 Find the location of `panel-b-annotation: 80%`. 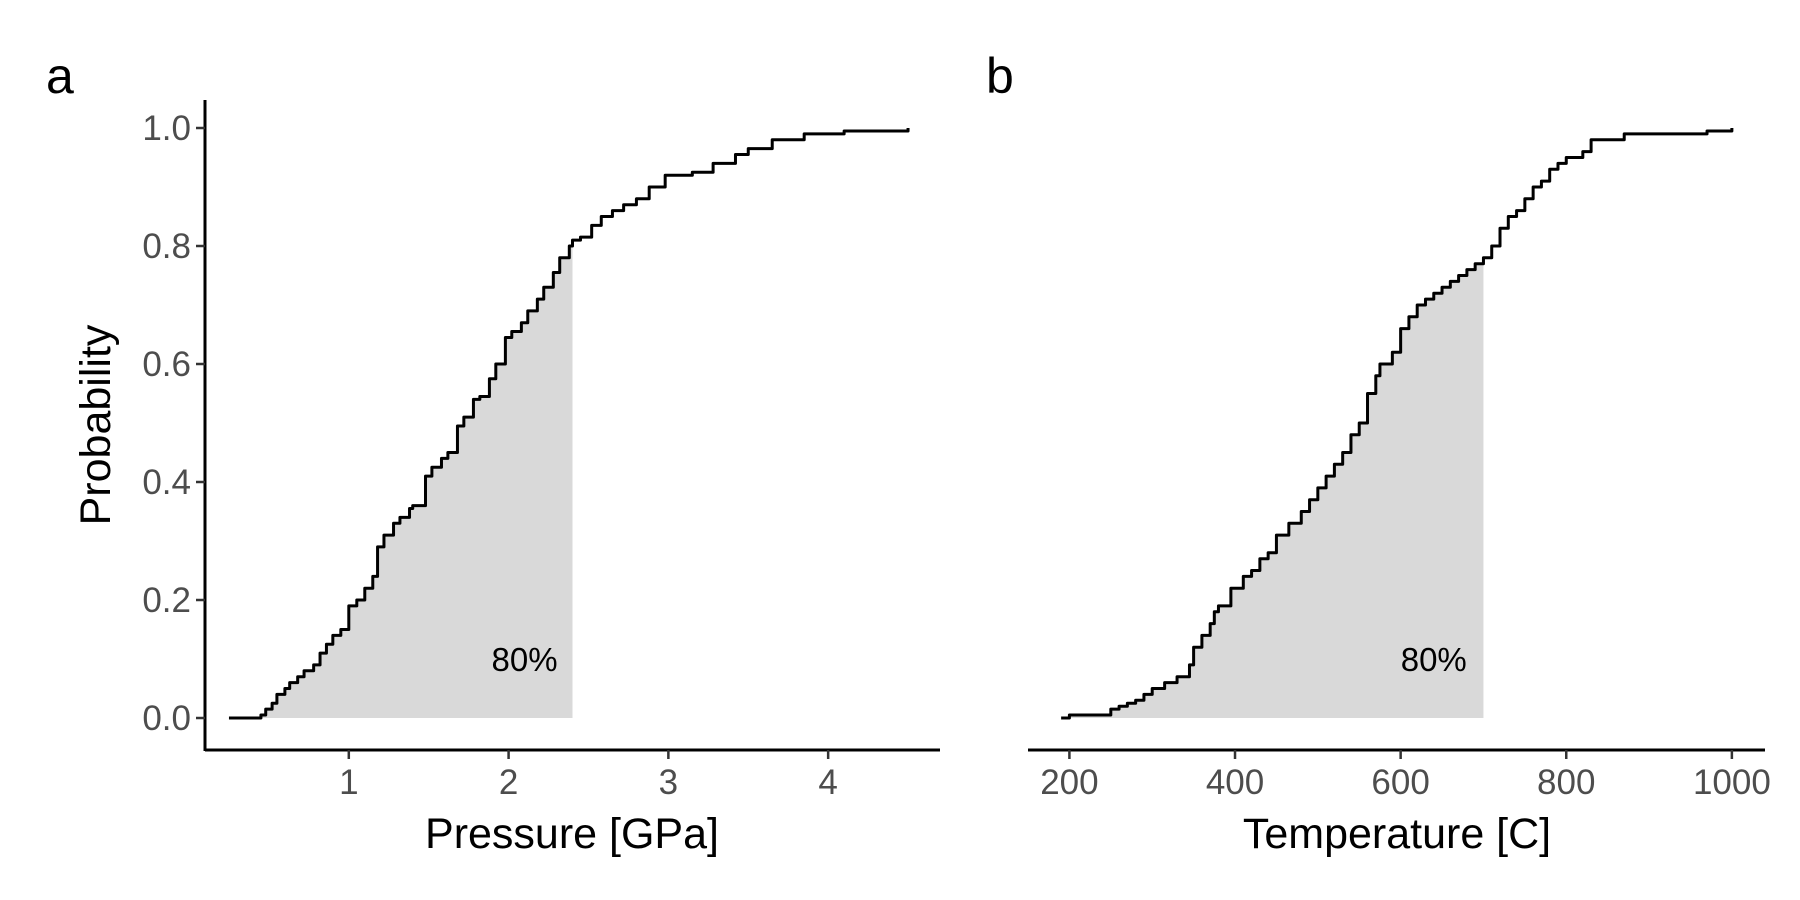

panel-b-annotation: 80% is located at coordinates (1434, 659).